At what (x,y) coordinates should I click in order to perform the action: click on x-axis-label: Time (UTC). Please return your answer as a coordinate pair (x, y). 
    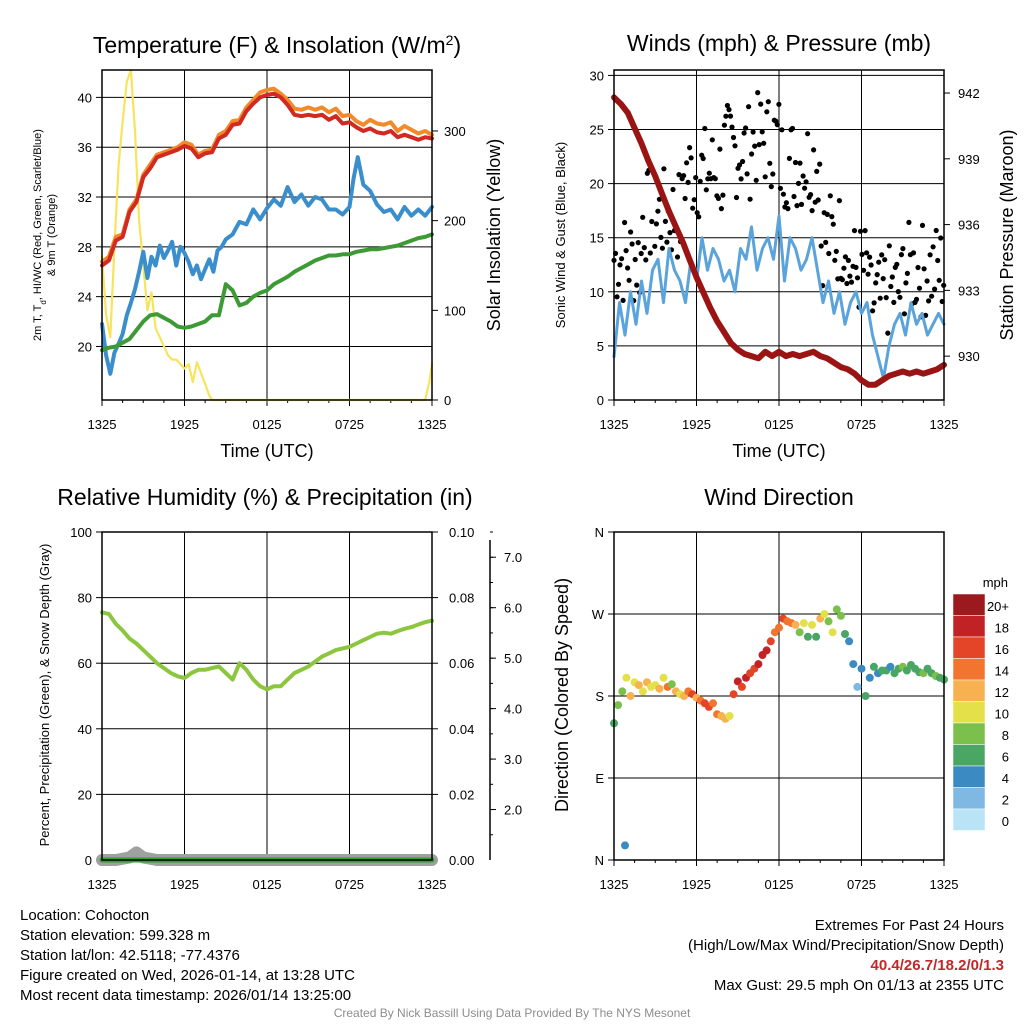
    Looking at the image, I should click on (778, 451).